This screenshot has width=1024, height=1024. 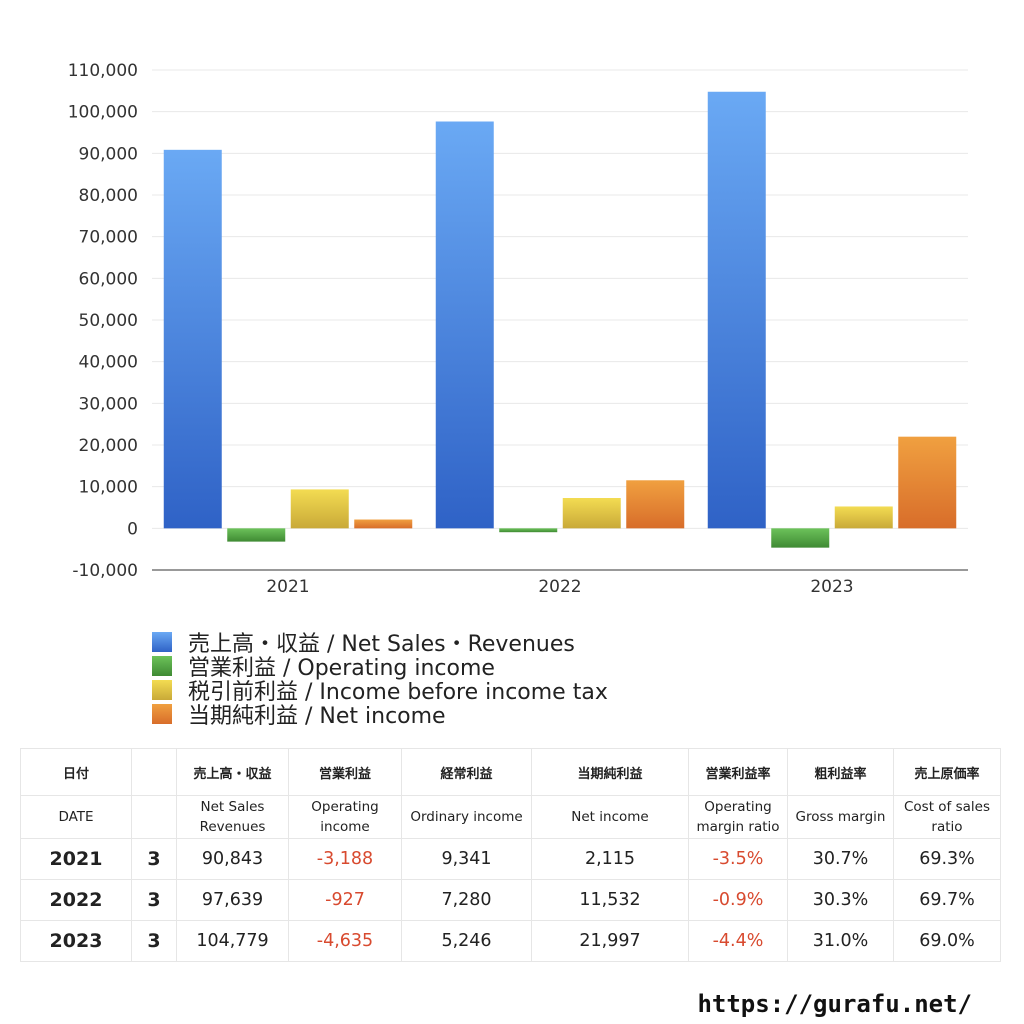 What do you see at coordinates (738, 817) in the screenshot?
I see `header-operating-margin-en: Operating margin ratio` at bounding box center [738, 817].